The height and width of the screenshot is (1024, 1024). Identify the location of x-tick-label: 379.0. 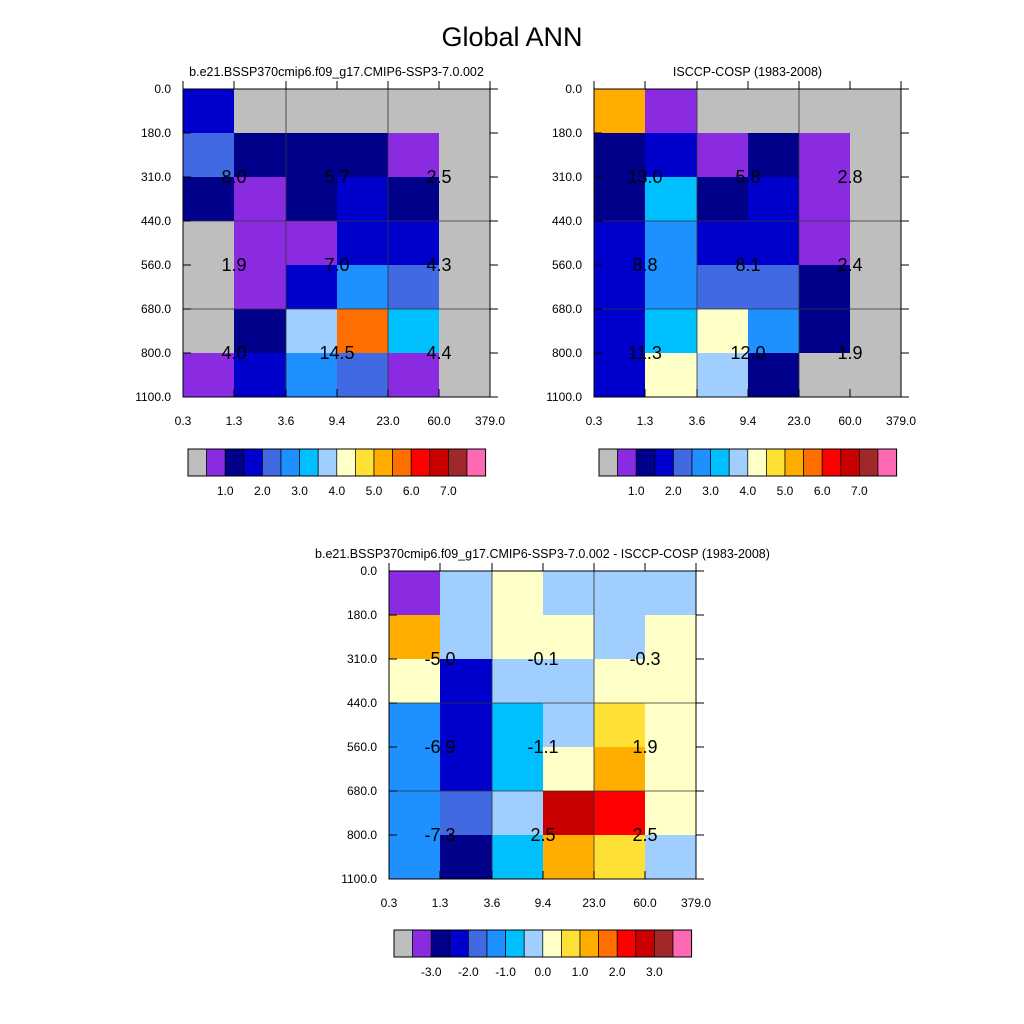
(696, 903).